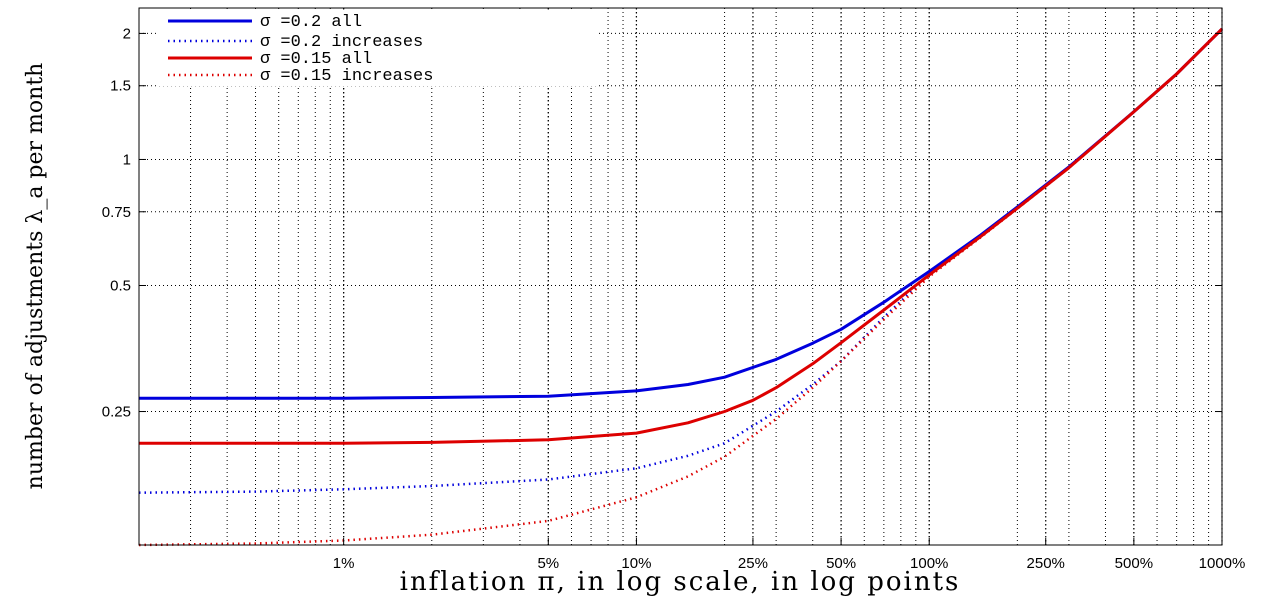 The width and height of the screenshot is (1283, 597). I want to click on y-tick-label: 0.5, so click(120, 285).